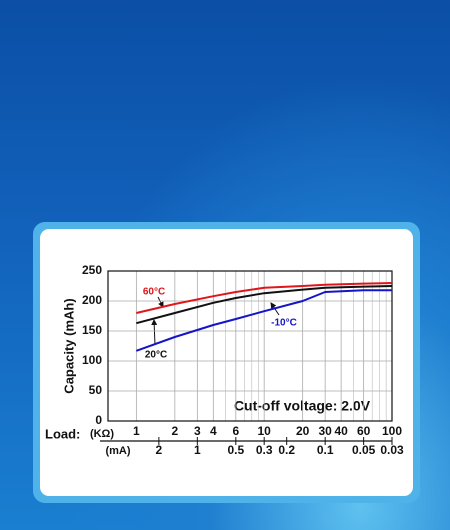  I want to click on x-tick-label: 2, so click(174, 431).